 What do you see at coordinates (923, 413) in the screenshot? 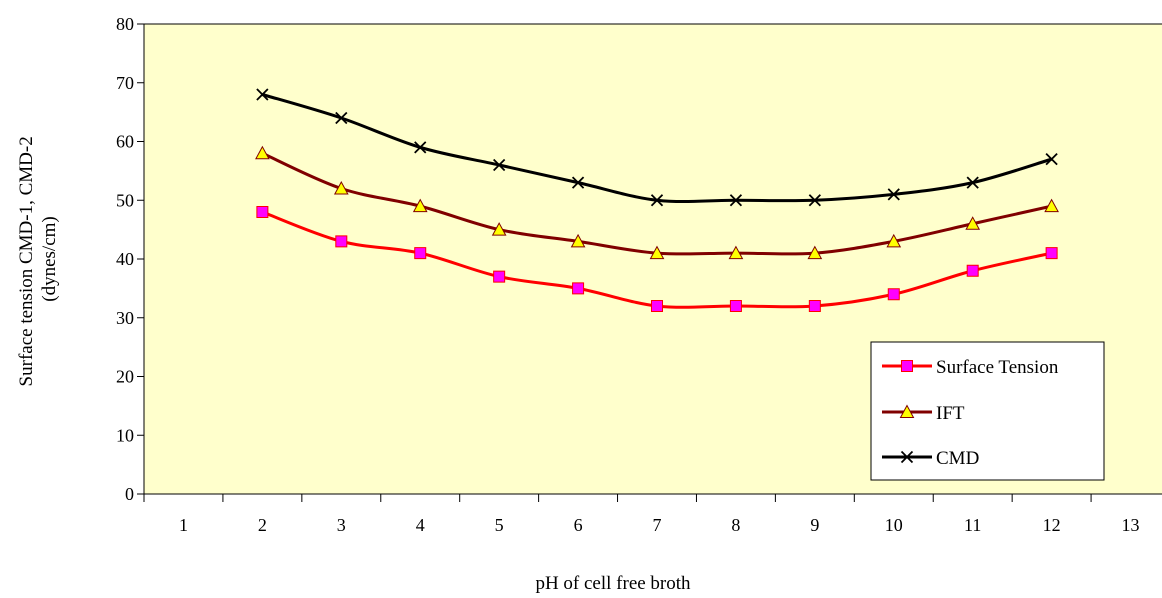
I see `legend-entry: IFT` at bounding box center [923, 413].